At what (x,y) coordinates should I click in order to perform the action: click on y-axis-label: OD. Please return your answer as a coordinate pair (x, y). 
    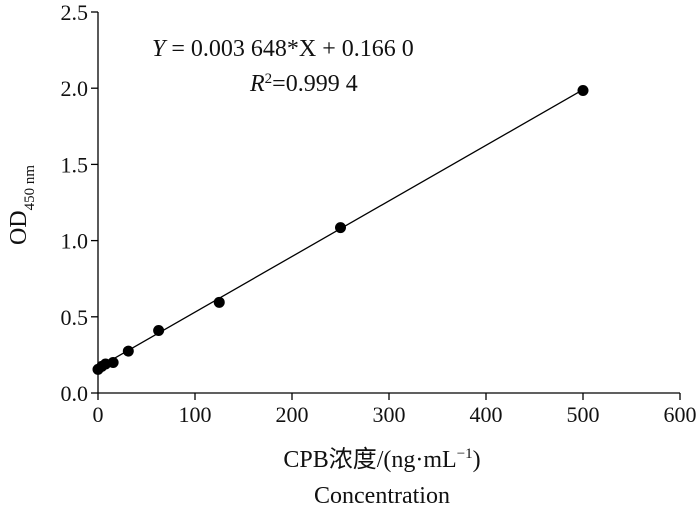
    Looking at the image, I should click on (19, 227).